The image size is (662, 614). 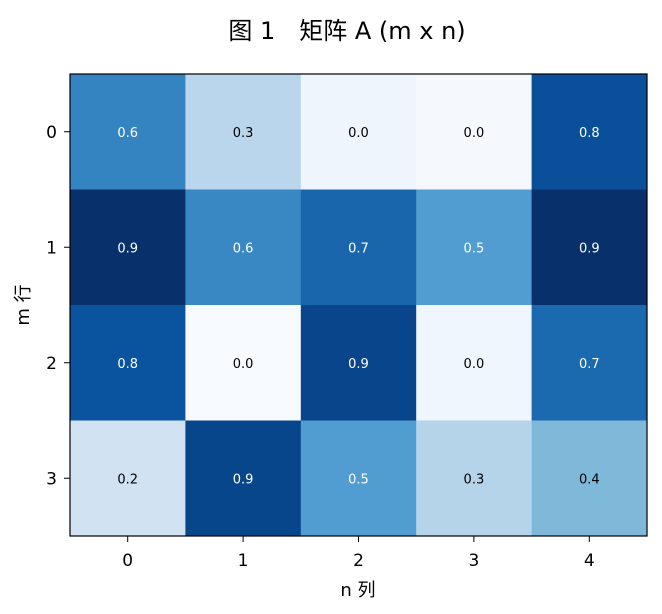 I want to click on cell-value-label-1-3: 0.5, so click(x=474, y=248).